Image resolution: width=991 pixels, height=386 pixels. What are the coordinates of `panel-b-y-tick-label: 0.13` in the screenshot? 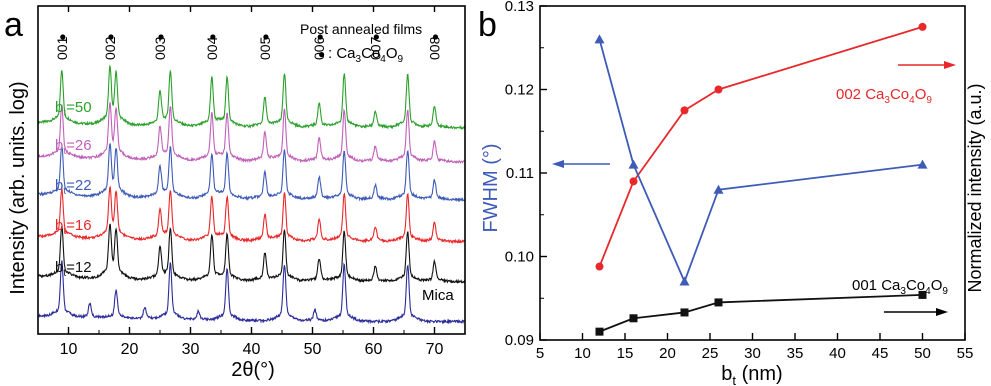 It's located at (519, 7).